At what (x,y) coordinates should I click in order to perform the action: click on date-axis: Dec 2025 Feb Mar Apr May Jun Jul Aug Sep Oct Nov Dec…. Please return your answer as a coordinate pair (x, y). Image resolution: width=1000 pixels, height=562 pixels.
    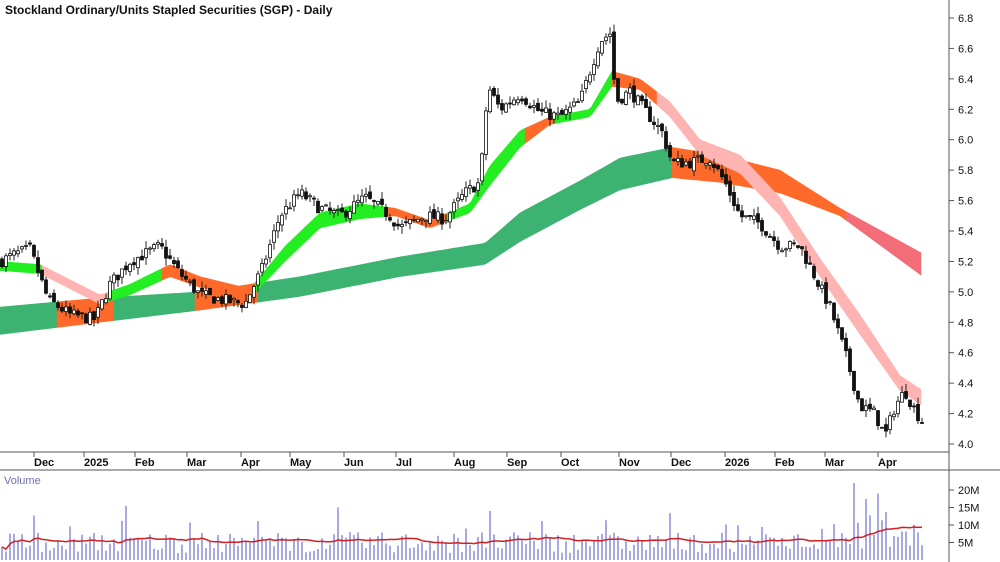
    Looking at the image, I should click on (465, 460).